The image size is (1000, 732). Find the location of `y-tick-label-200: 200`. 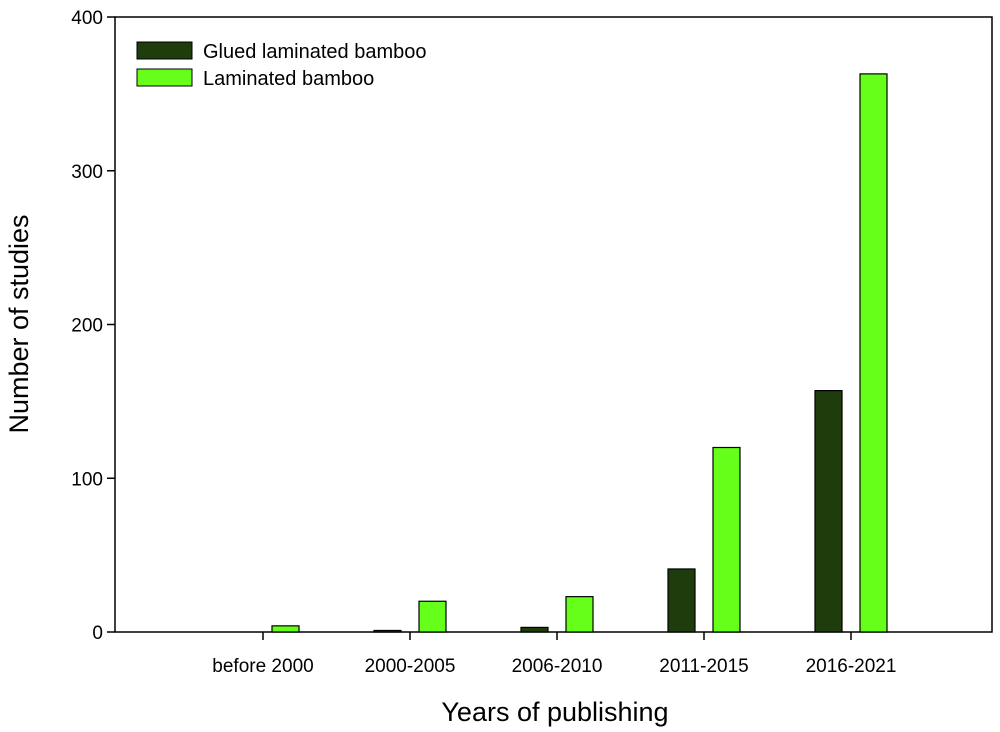

y-tick-label-200: 200 is located at coordinates (87, 326).